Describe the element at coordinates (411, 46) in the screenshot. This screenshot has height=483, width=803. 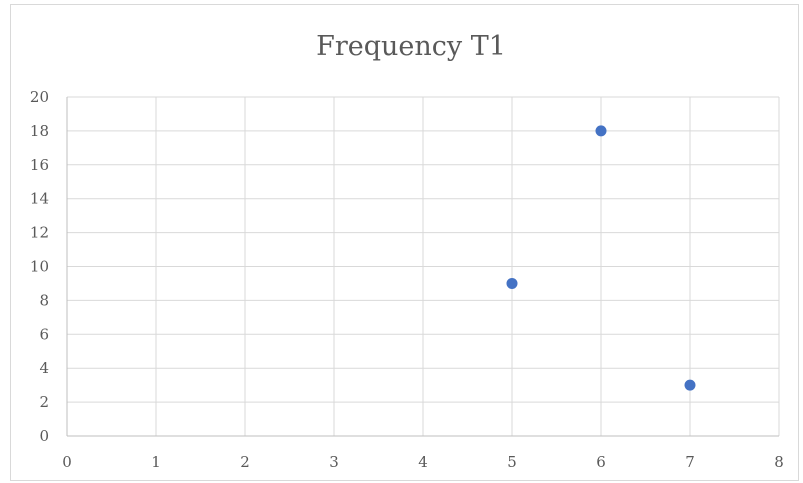
I see `chart-title: Frequency T1` at that location.